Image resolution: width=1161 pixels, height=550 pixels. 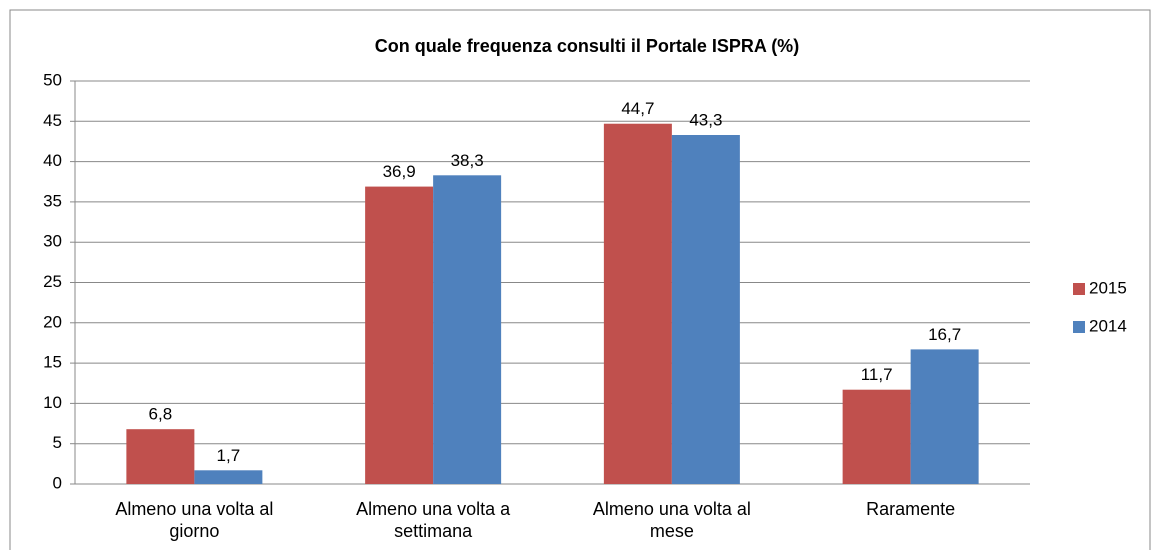 I want to click on data-label: 38,3, so click(x=467, y=160).